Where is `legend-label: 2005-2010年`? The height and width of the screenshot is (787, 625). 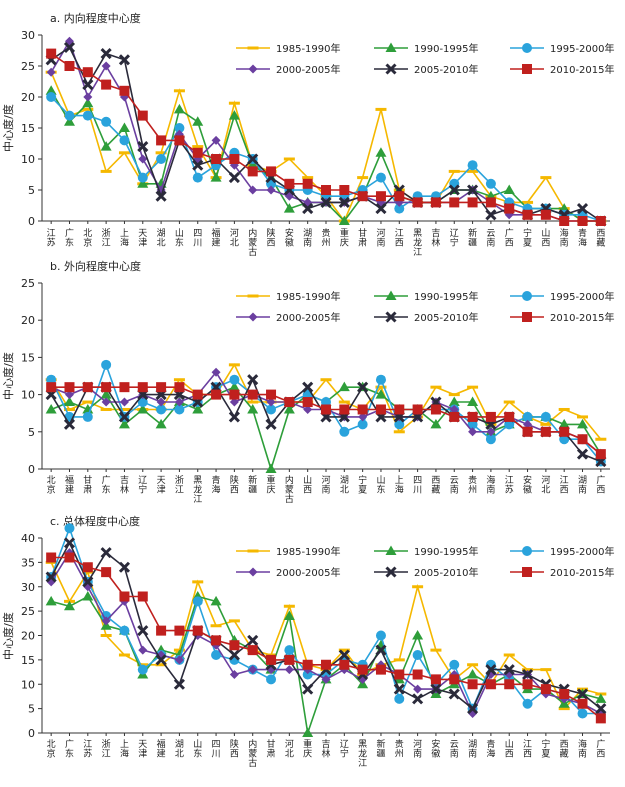
legend-label: 2005-2010年 is located at coordinates (446, 572).